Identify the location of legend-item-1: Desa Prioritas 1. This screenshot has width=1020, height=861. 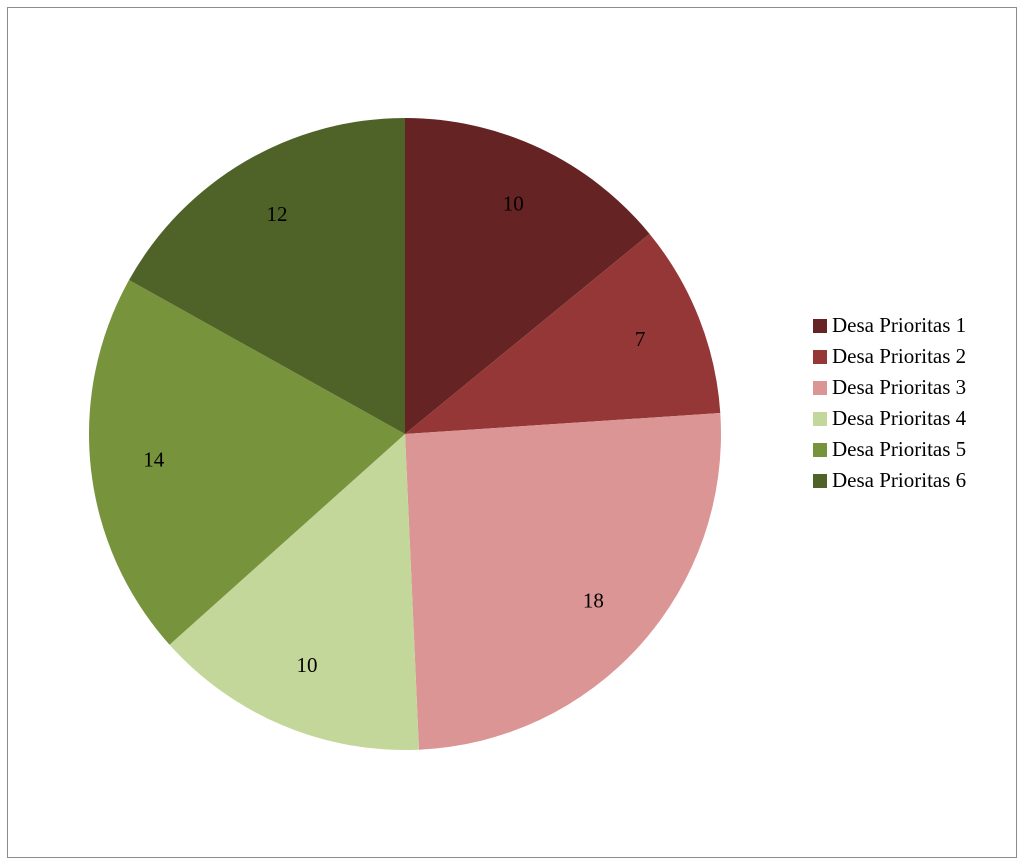
(889, 325).